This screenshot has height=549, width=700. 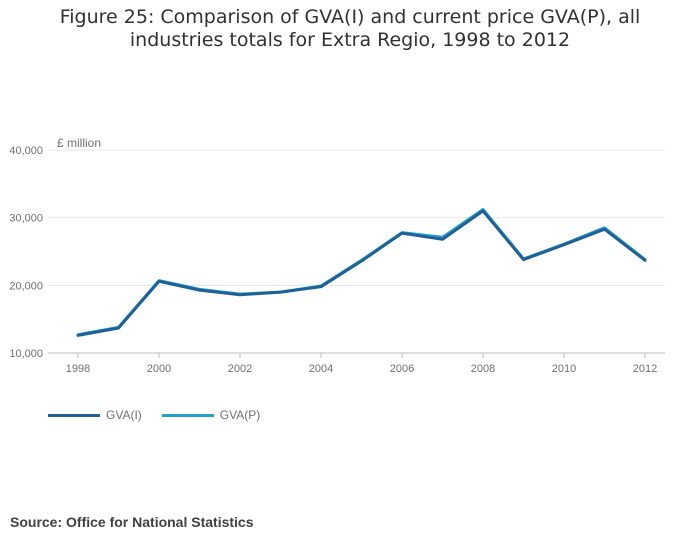 What do you see at coordinates (124, 415) in the screenshot?
I see `legend-label-gva-i: GVA(I)` at bounding box center [124, 415].